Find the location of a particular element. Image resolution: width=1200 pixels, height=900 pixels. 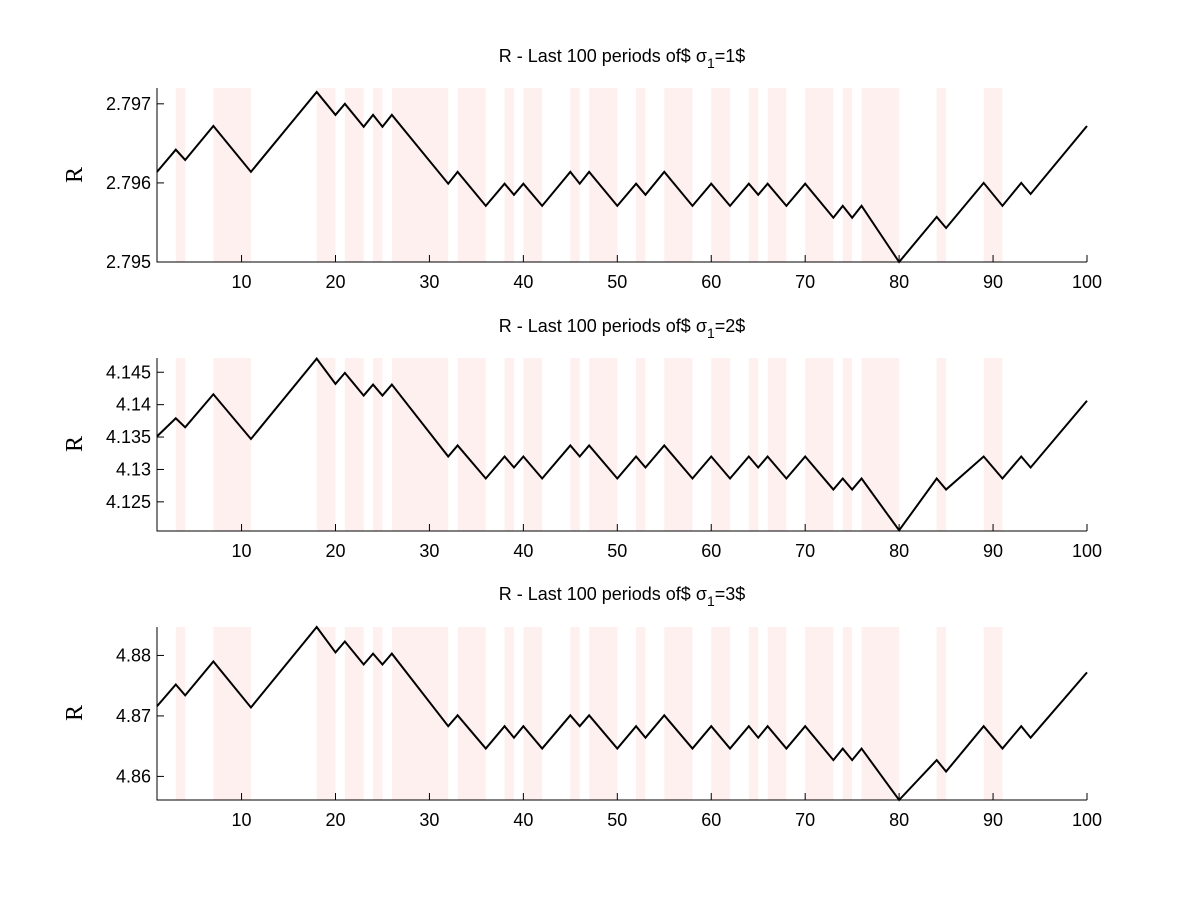

y-tick-label: 4.14 is located at coordinates (133, 405).